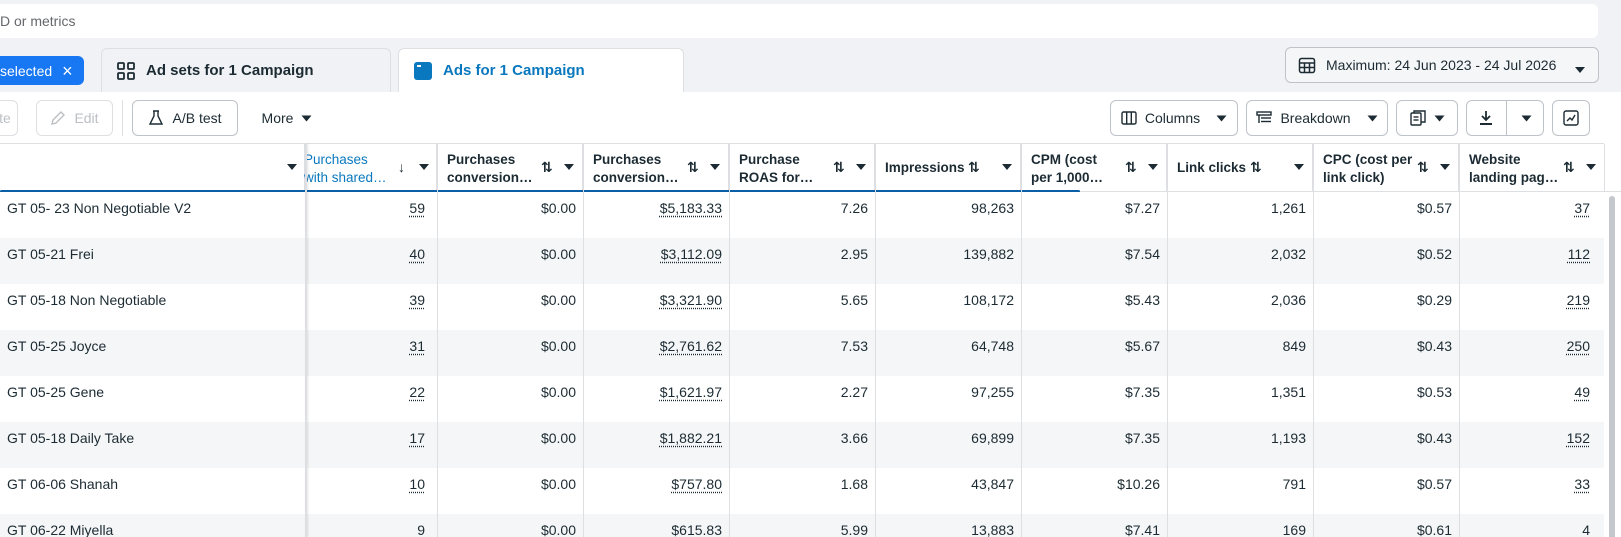 This screenshot has width=1621, height=537. What do you see at coordinates (1317, 118) in the screenshot?
I see `breakdown-button: Breakdown` at bounding box center [1317, 118].